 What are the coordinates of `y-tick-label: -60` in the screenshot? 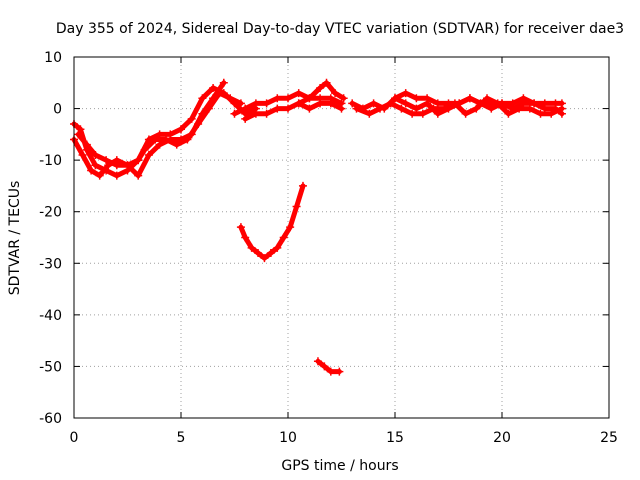 It's located at (50, 419).